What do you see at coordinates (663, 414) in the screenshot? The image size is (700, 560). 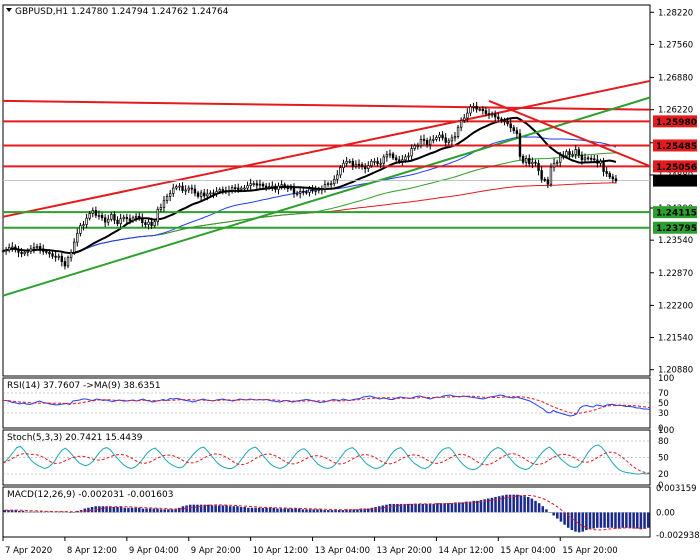 I see `indicator-tick-label: 30` at bounding box center [663, 414].